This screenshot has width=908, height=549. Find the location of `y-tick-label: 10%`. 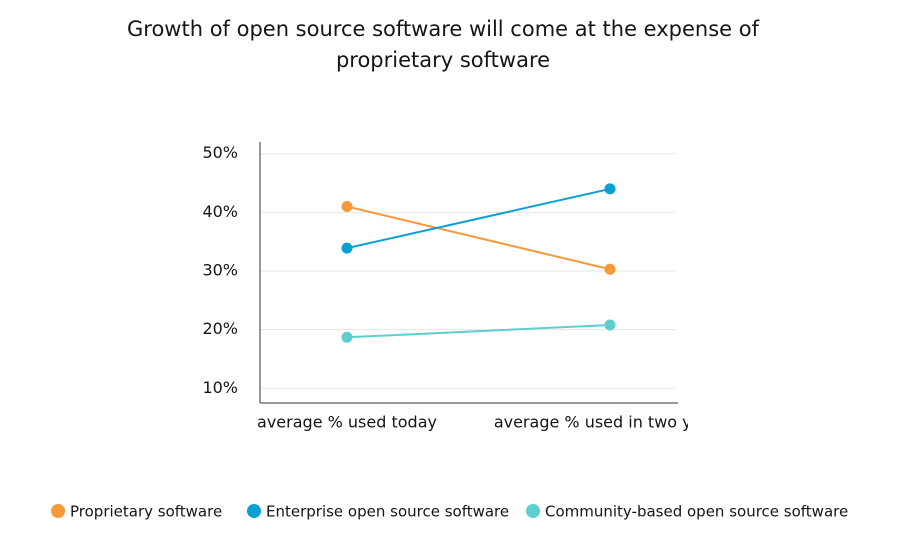

y-tick-label: 10% is located at coordinates (220, 387).